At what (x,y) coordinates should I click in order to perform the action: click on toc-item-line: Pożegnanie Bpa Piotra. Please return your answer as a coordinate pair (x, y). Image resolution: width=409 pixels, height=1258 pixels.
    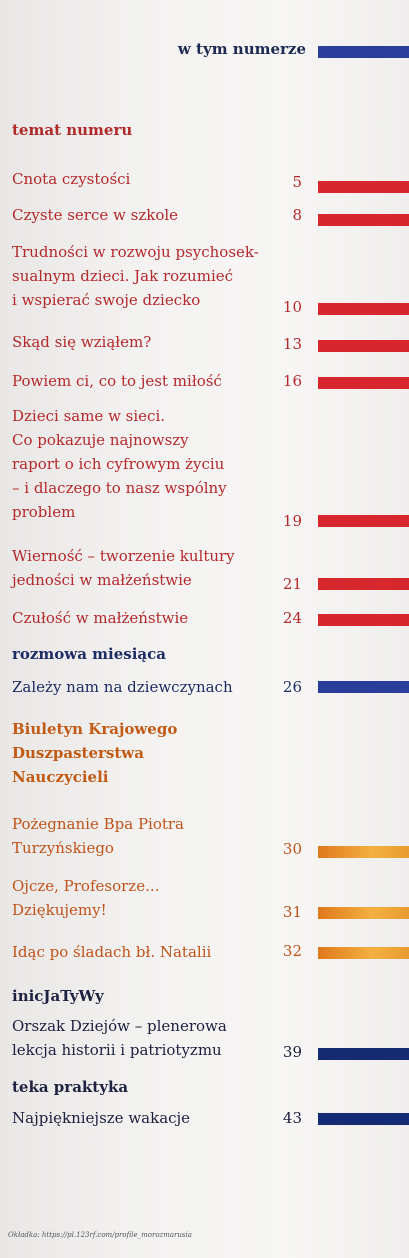
    Looking at the image, I should click on (98, 824).